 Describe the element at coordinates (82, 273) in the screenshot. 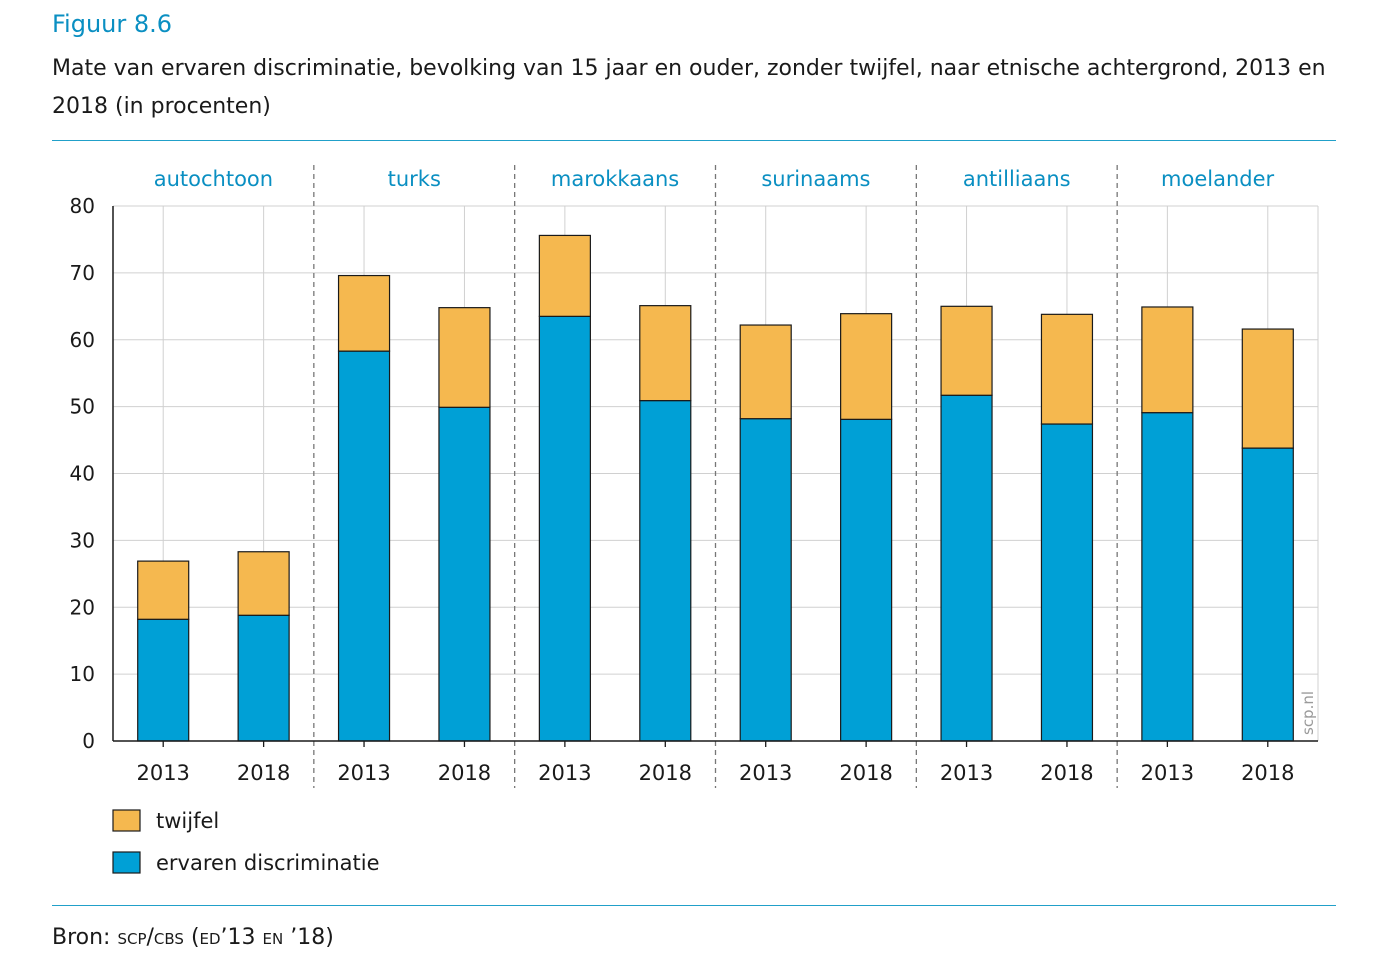

I see `y-tick-label: 70` at that location.